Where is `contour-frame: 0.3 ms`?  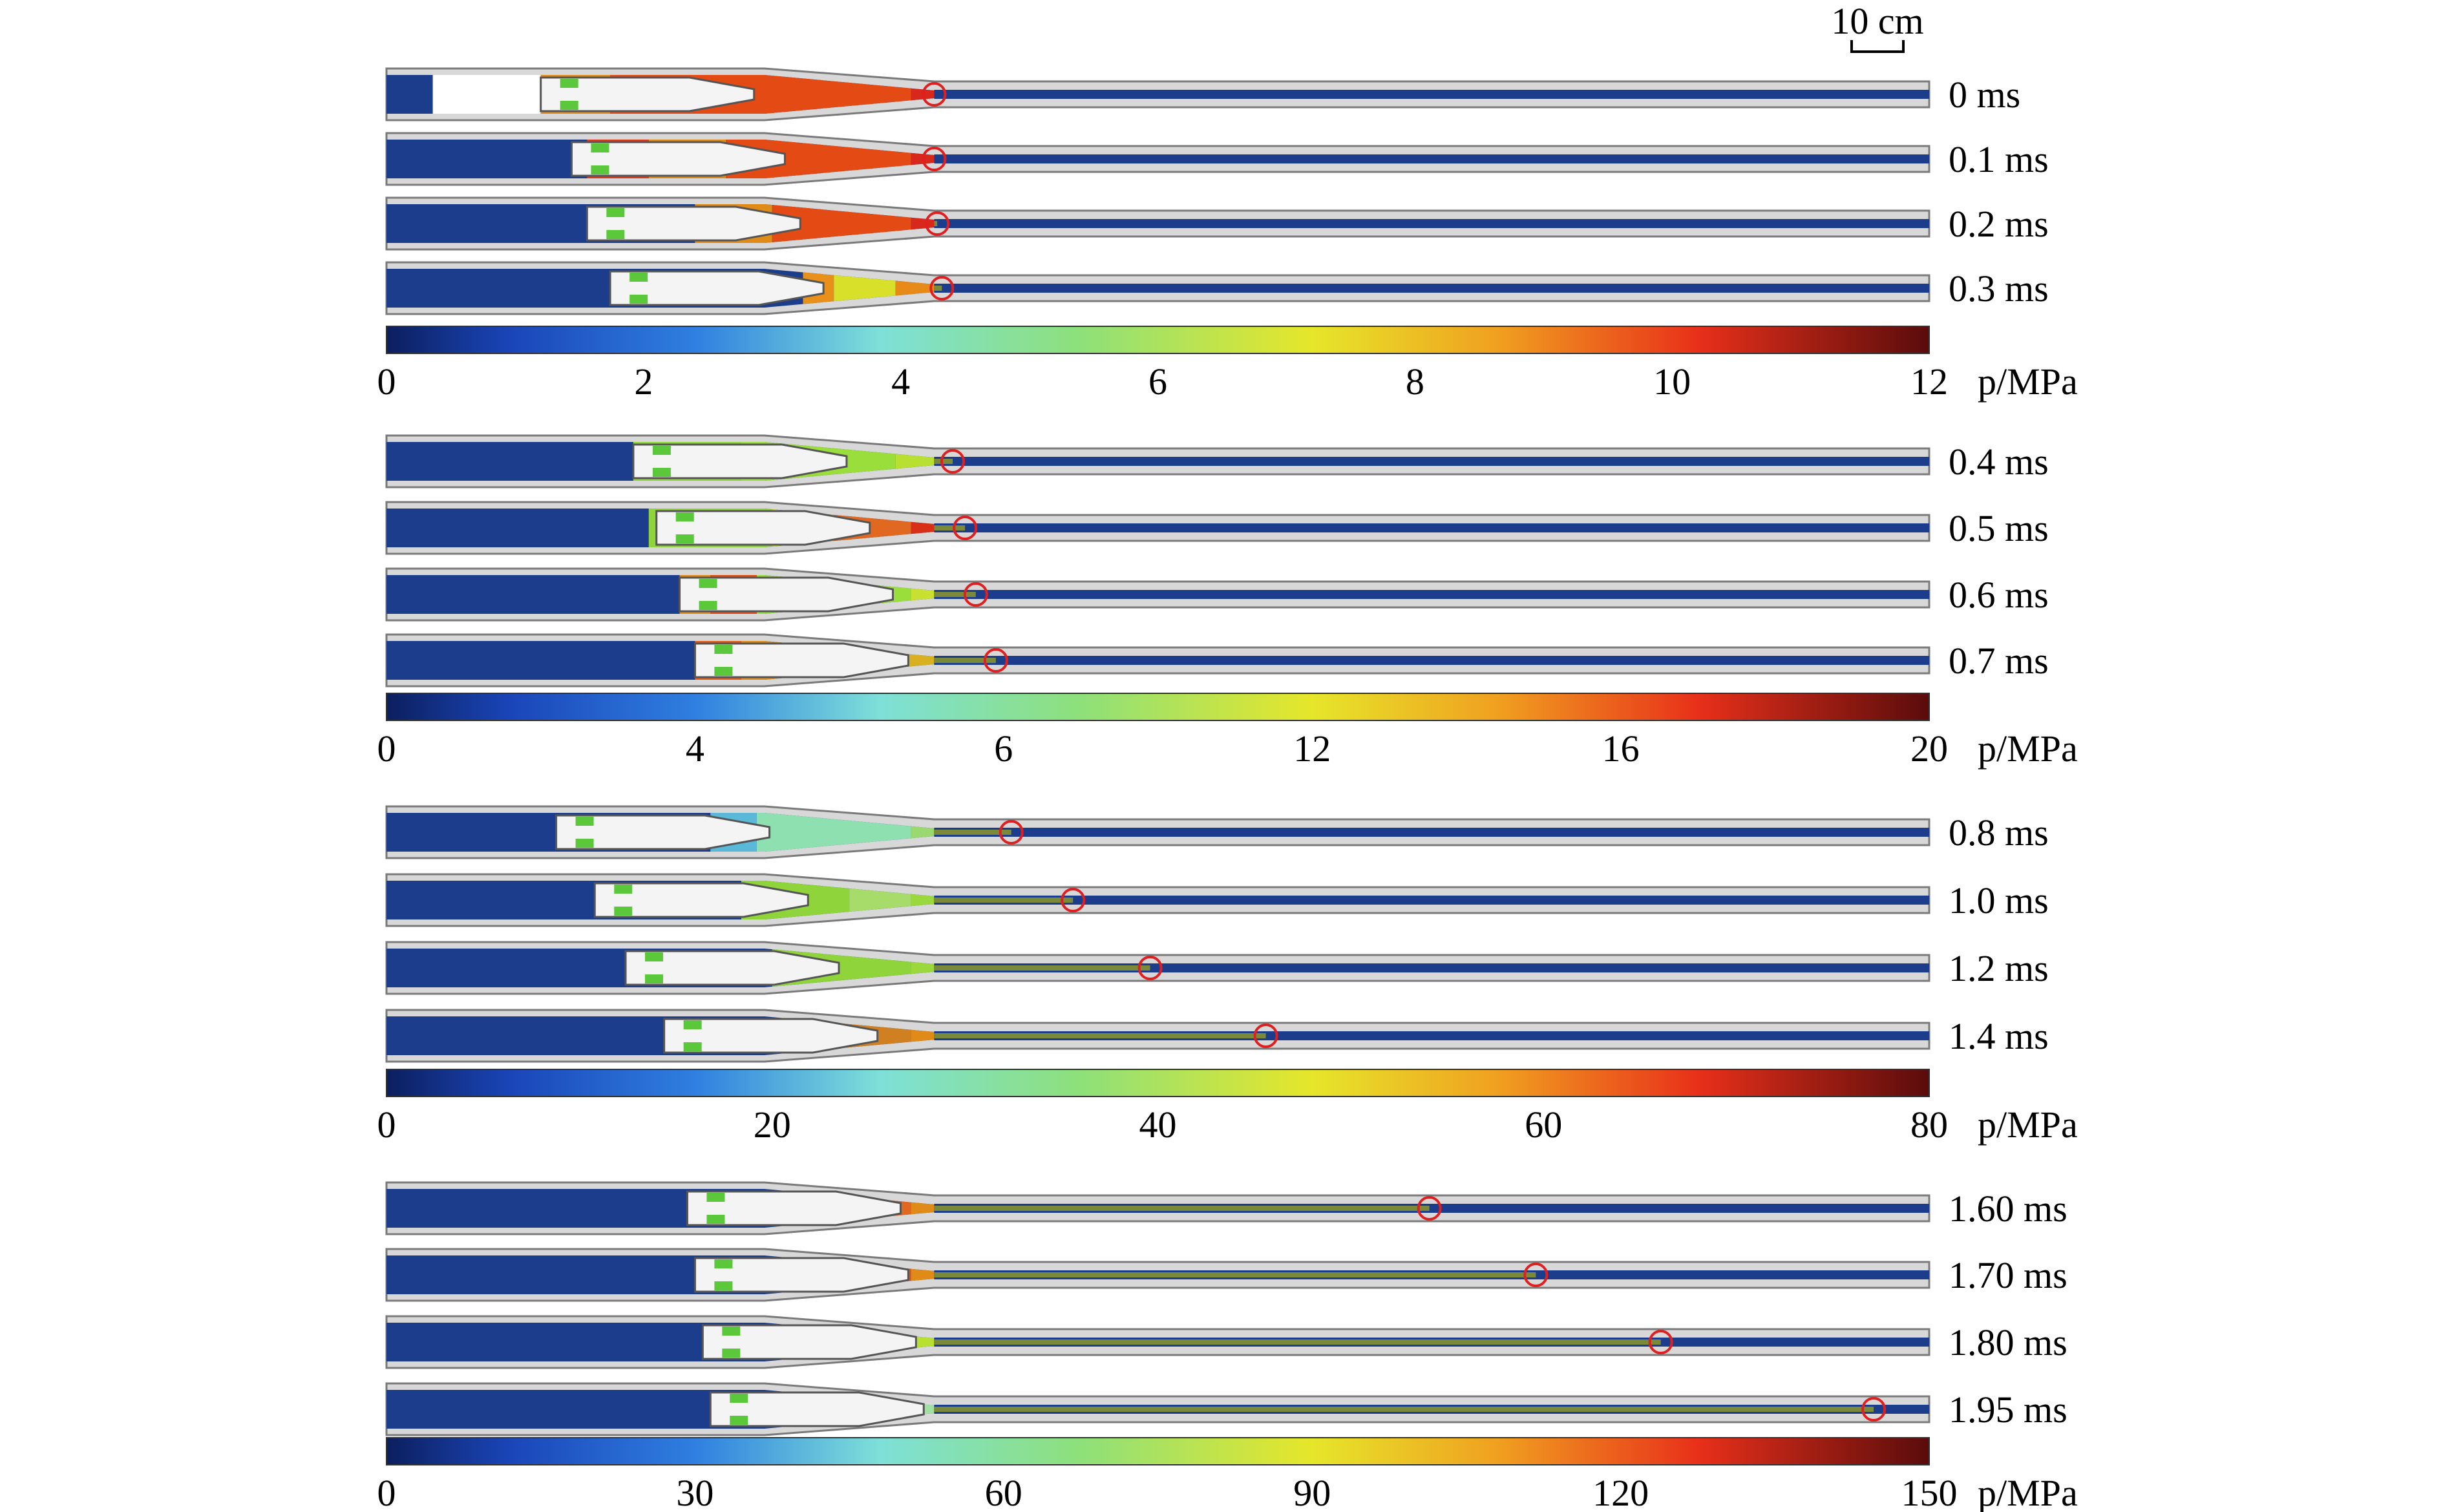
contour-frame: 0.3 ms is located at coordinates (1217, 288).